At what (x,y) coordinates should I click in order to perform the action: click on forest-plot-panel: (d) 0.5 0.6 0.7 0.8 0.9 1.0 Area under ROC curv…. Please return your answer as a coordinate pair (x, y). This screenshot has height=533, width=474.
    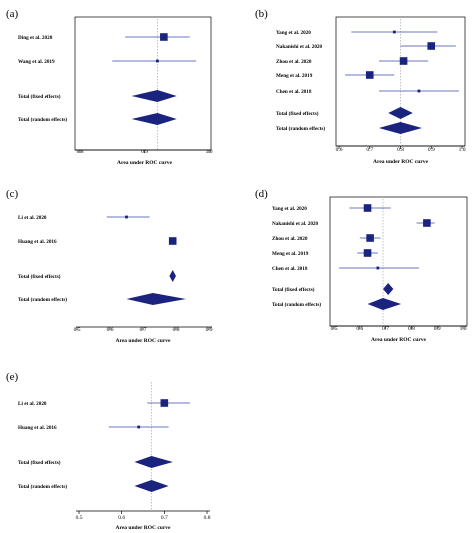
    Looking at the image, I should click on (361, 265).